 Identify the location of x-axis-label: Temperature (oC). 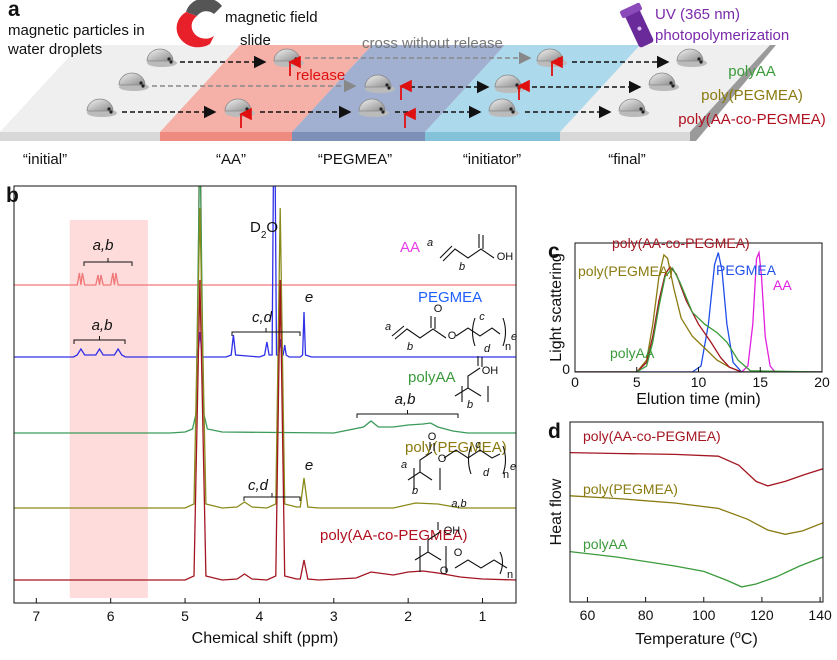
(696, 638).